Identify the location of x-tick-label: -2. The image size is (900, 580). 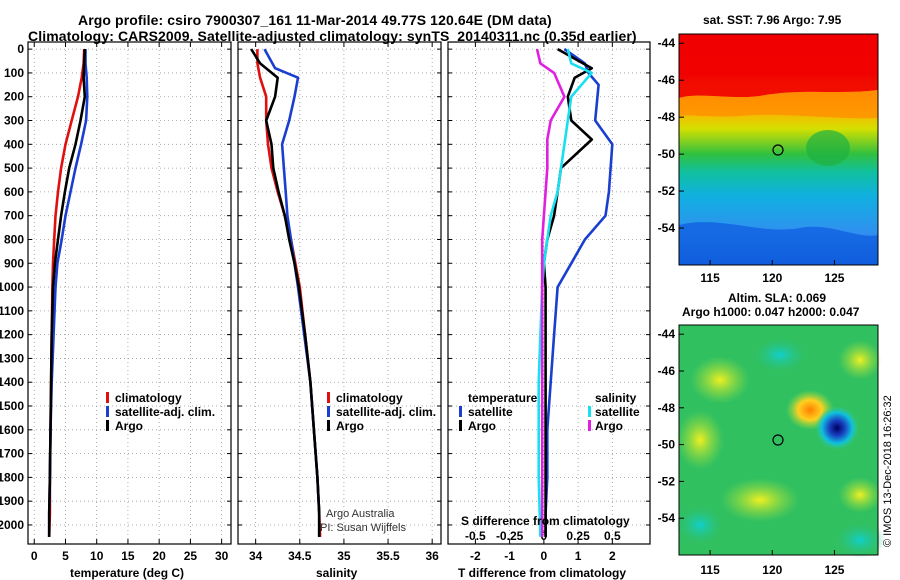
(475, 556).